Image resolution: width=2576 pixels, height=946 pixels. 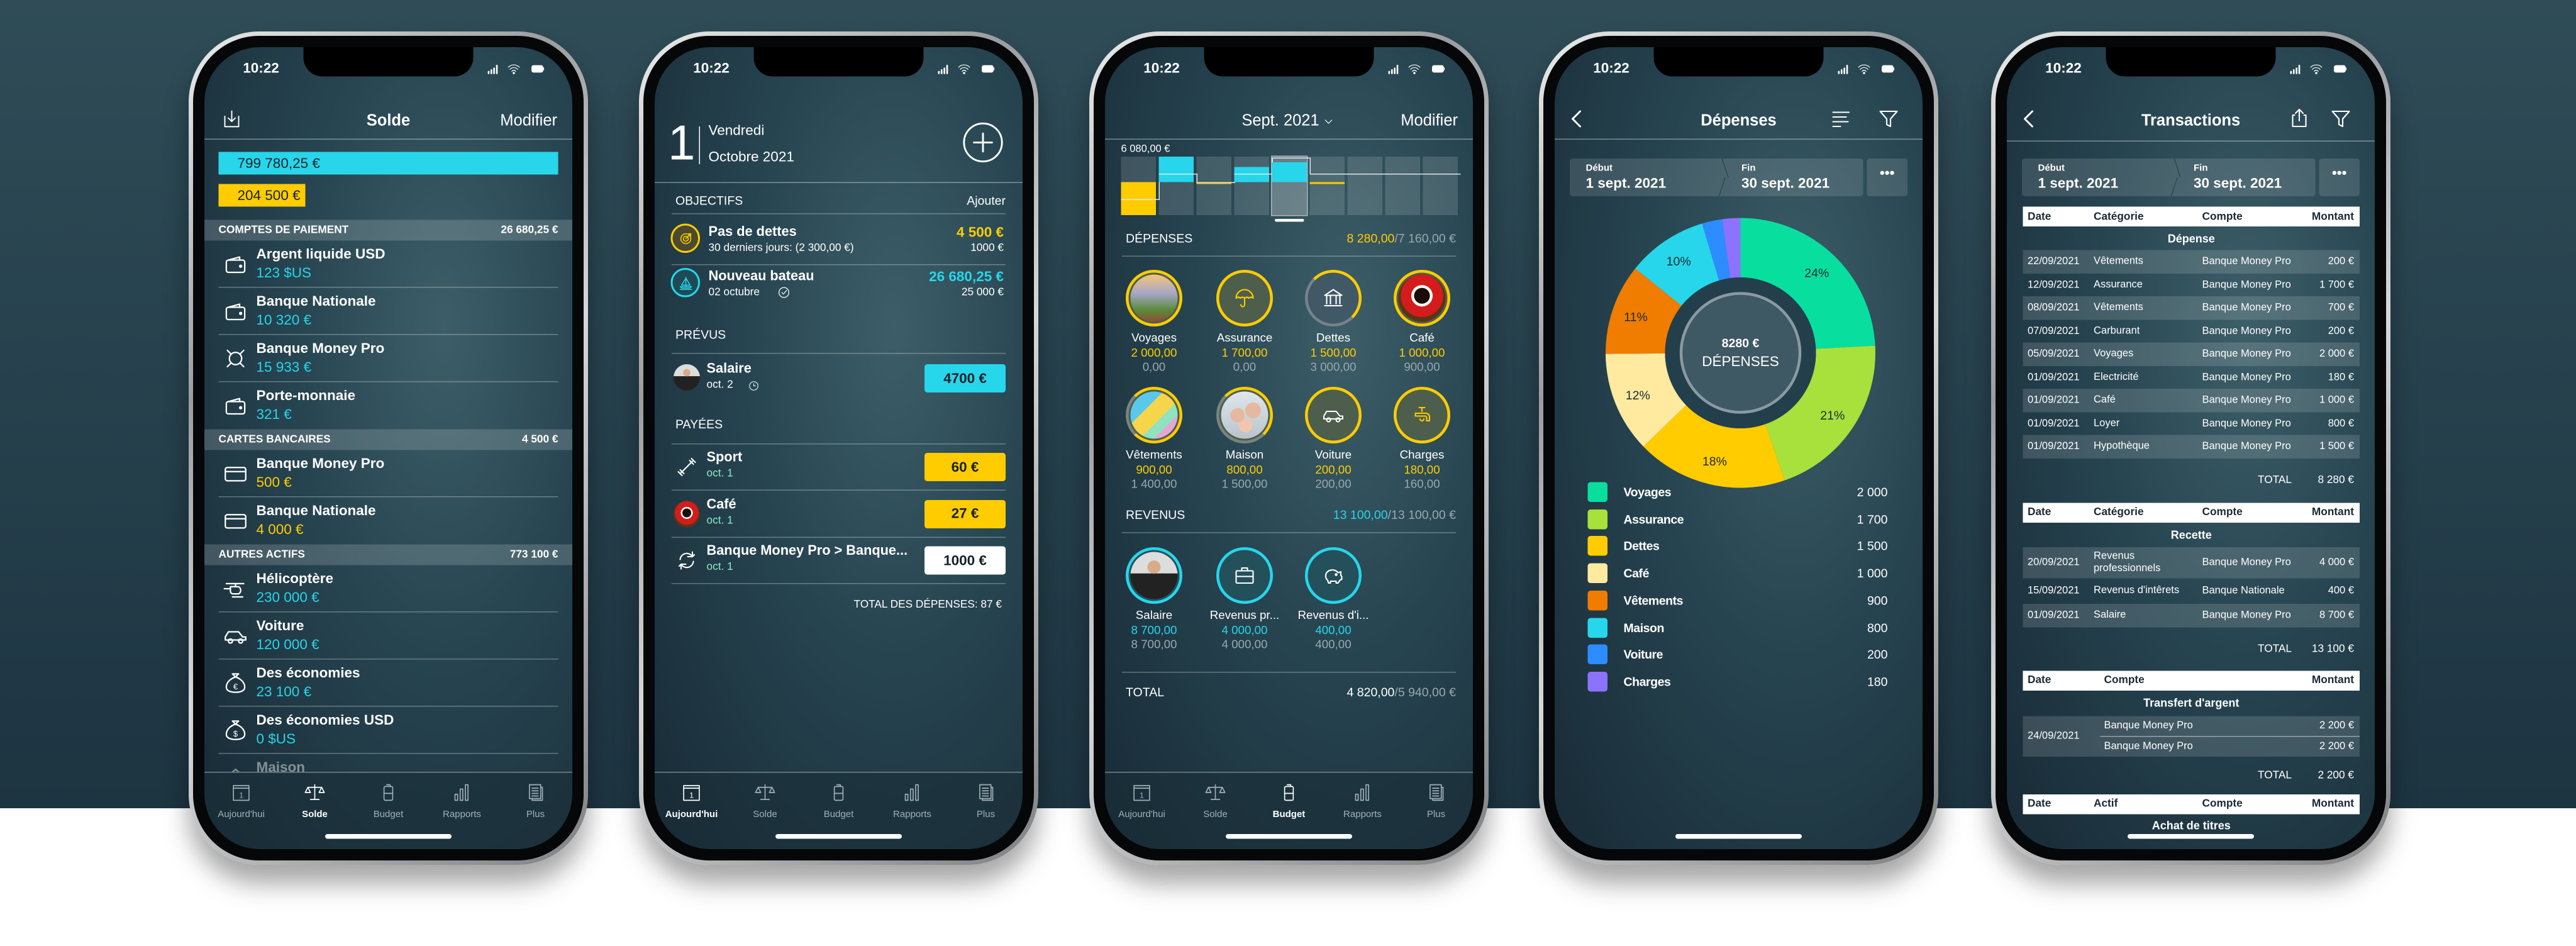 What do you see at coordinates (761, 277) in the screenshot?
I see `goal-name: Nouveau bateau` at bounding box center [761, 277].